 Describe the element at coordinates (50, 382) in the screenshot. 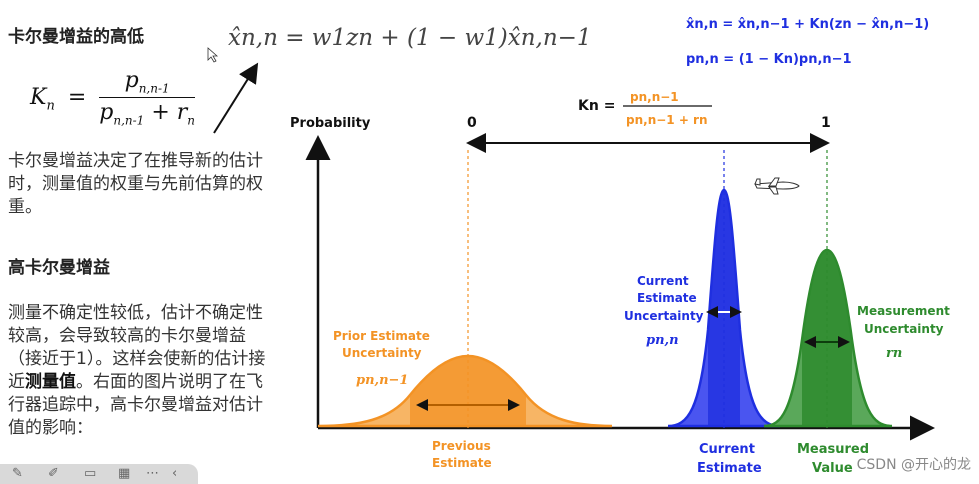

I see `paragraph-high-gain-bold: 测量值` at that location.